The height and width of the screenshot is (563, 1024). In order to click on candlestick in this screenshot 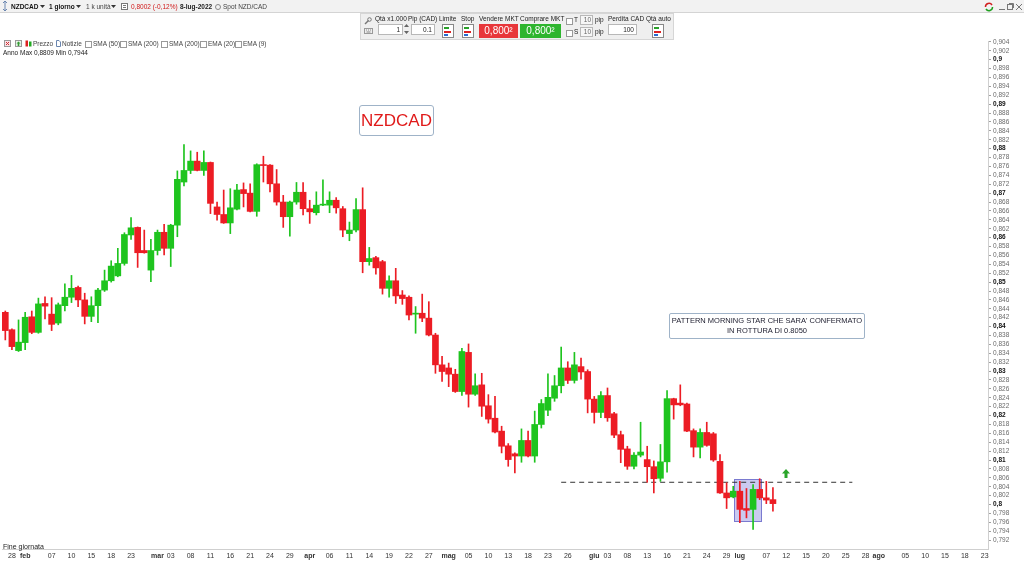, I will do `click(369, 256)`.